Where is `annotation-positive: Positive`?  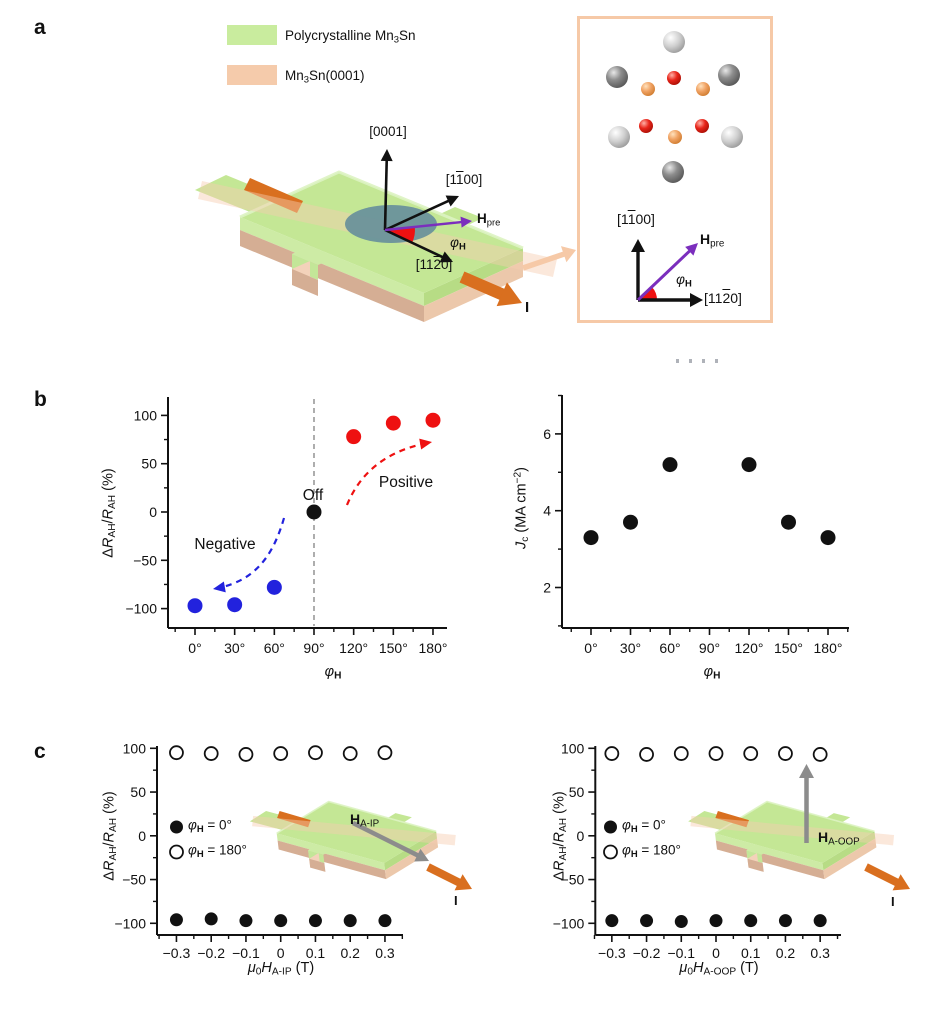
annotation-positive: Positive is located at coordinates (406, 482).